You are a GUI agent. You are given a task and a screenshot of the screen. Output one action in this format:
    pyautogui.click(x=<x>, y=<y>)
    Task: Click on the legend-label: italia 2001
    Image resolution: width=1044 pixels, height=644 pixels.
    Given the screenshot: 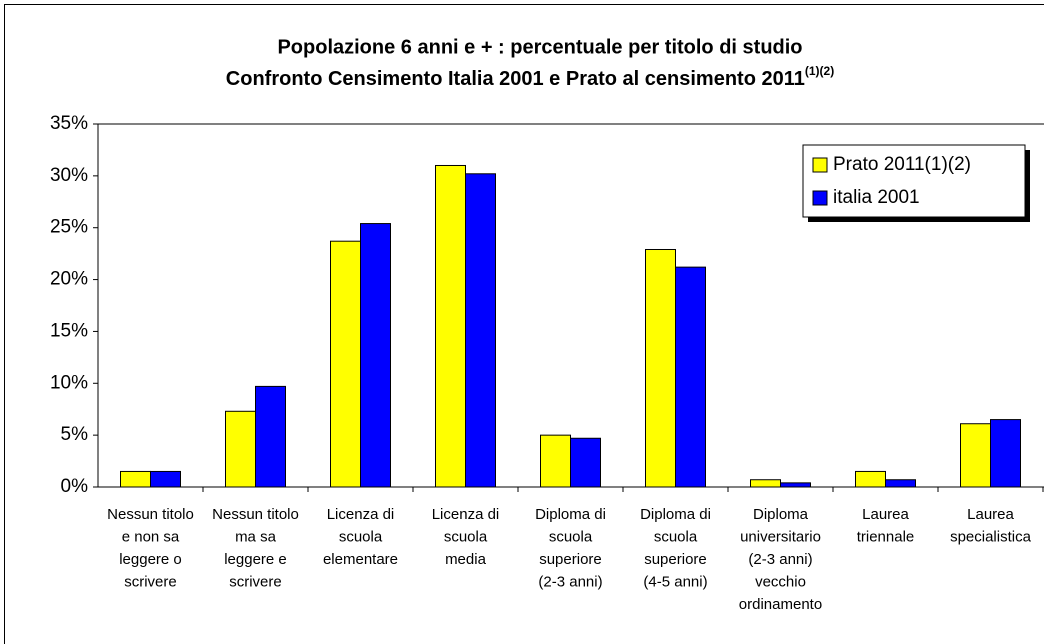 What is the action you would take?
    pyautogui.click(x=876, y=197)
    